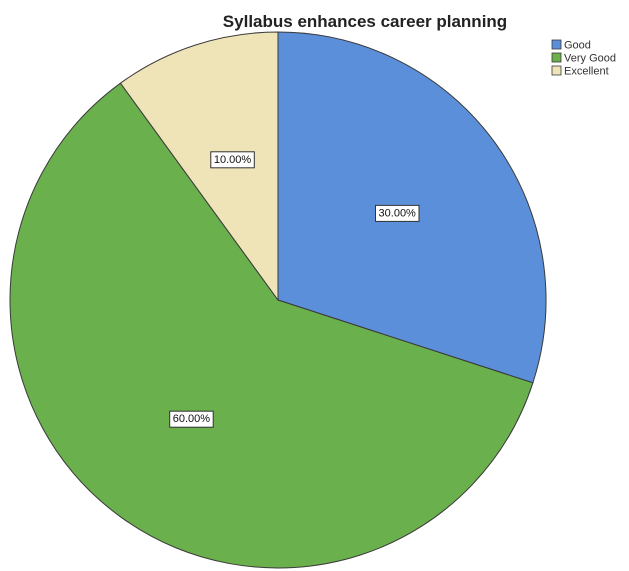 Image resolution: width=629 pixels, height=571 pixels. I want to click on legend-item-very-good: Very Good, so click(583, 58).